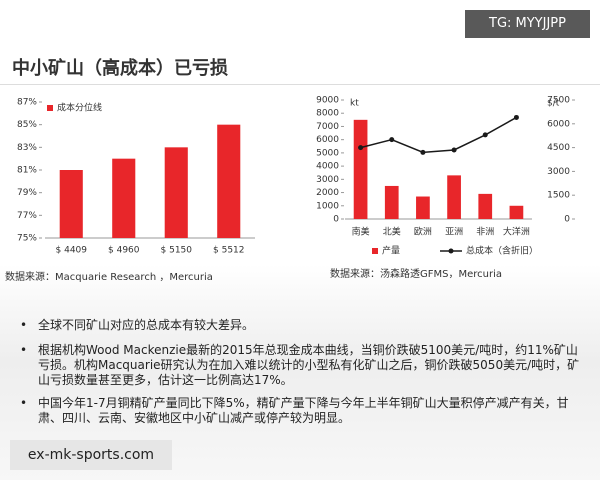  Describe the element at coordinates (454, 232) in the screenshot. I see `x-tick-label: 亚洲` at that location.